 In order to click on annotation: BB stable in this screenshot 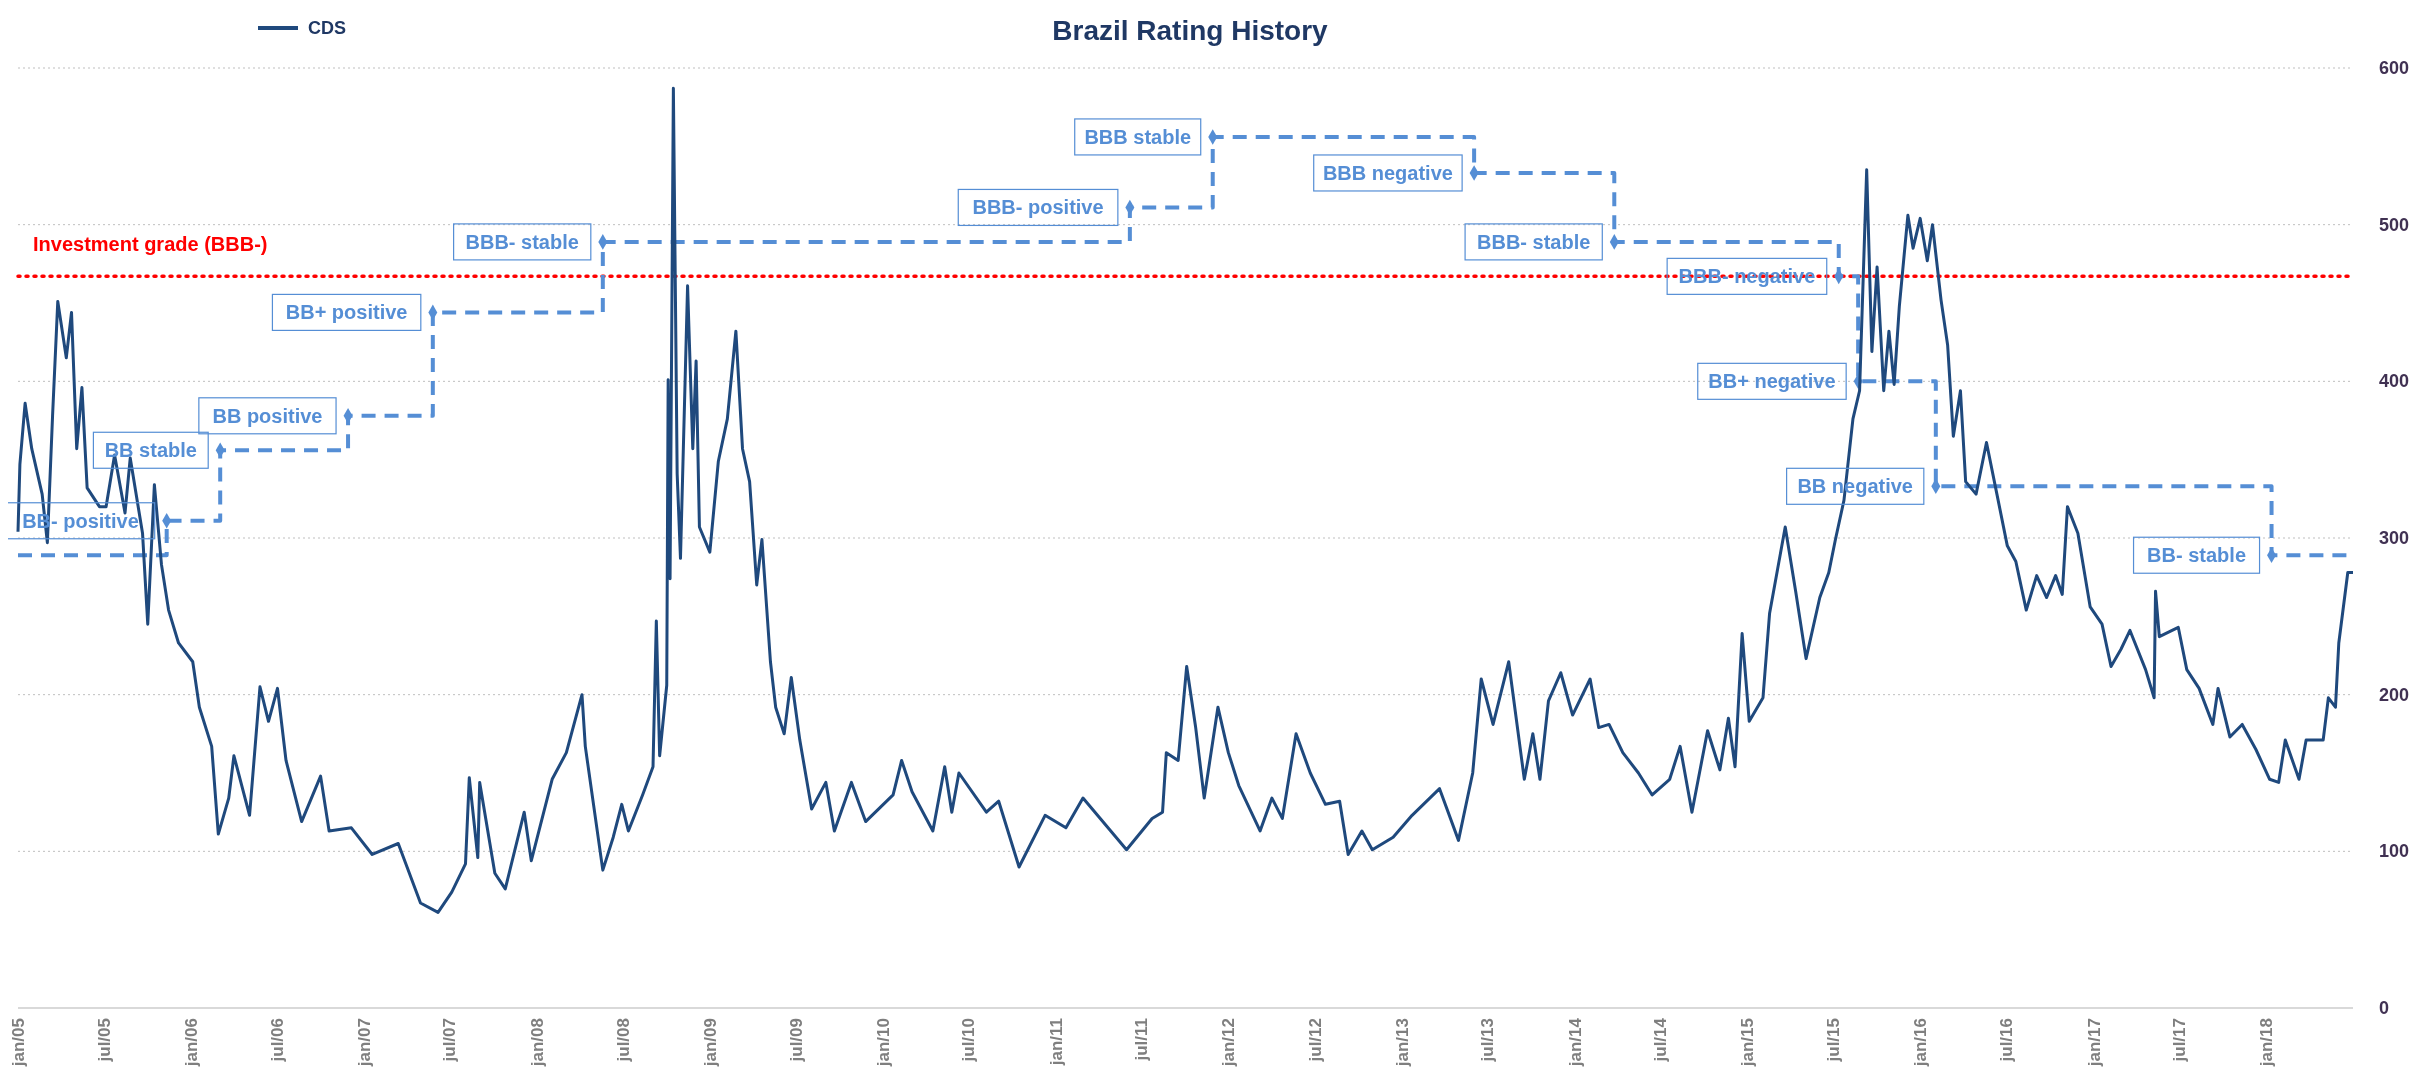, I will do `click(150, 450)`.